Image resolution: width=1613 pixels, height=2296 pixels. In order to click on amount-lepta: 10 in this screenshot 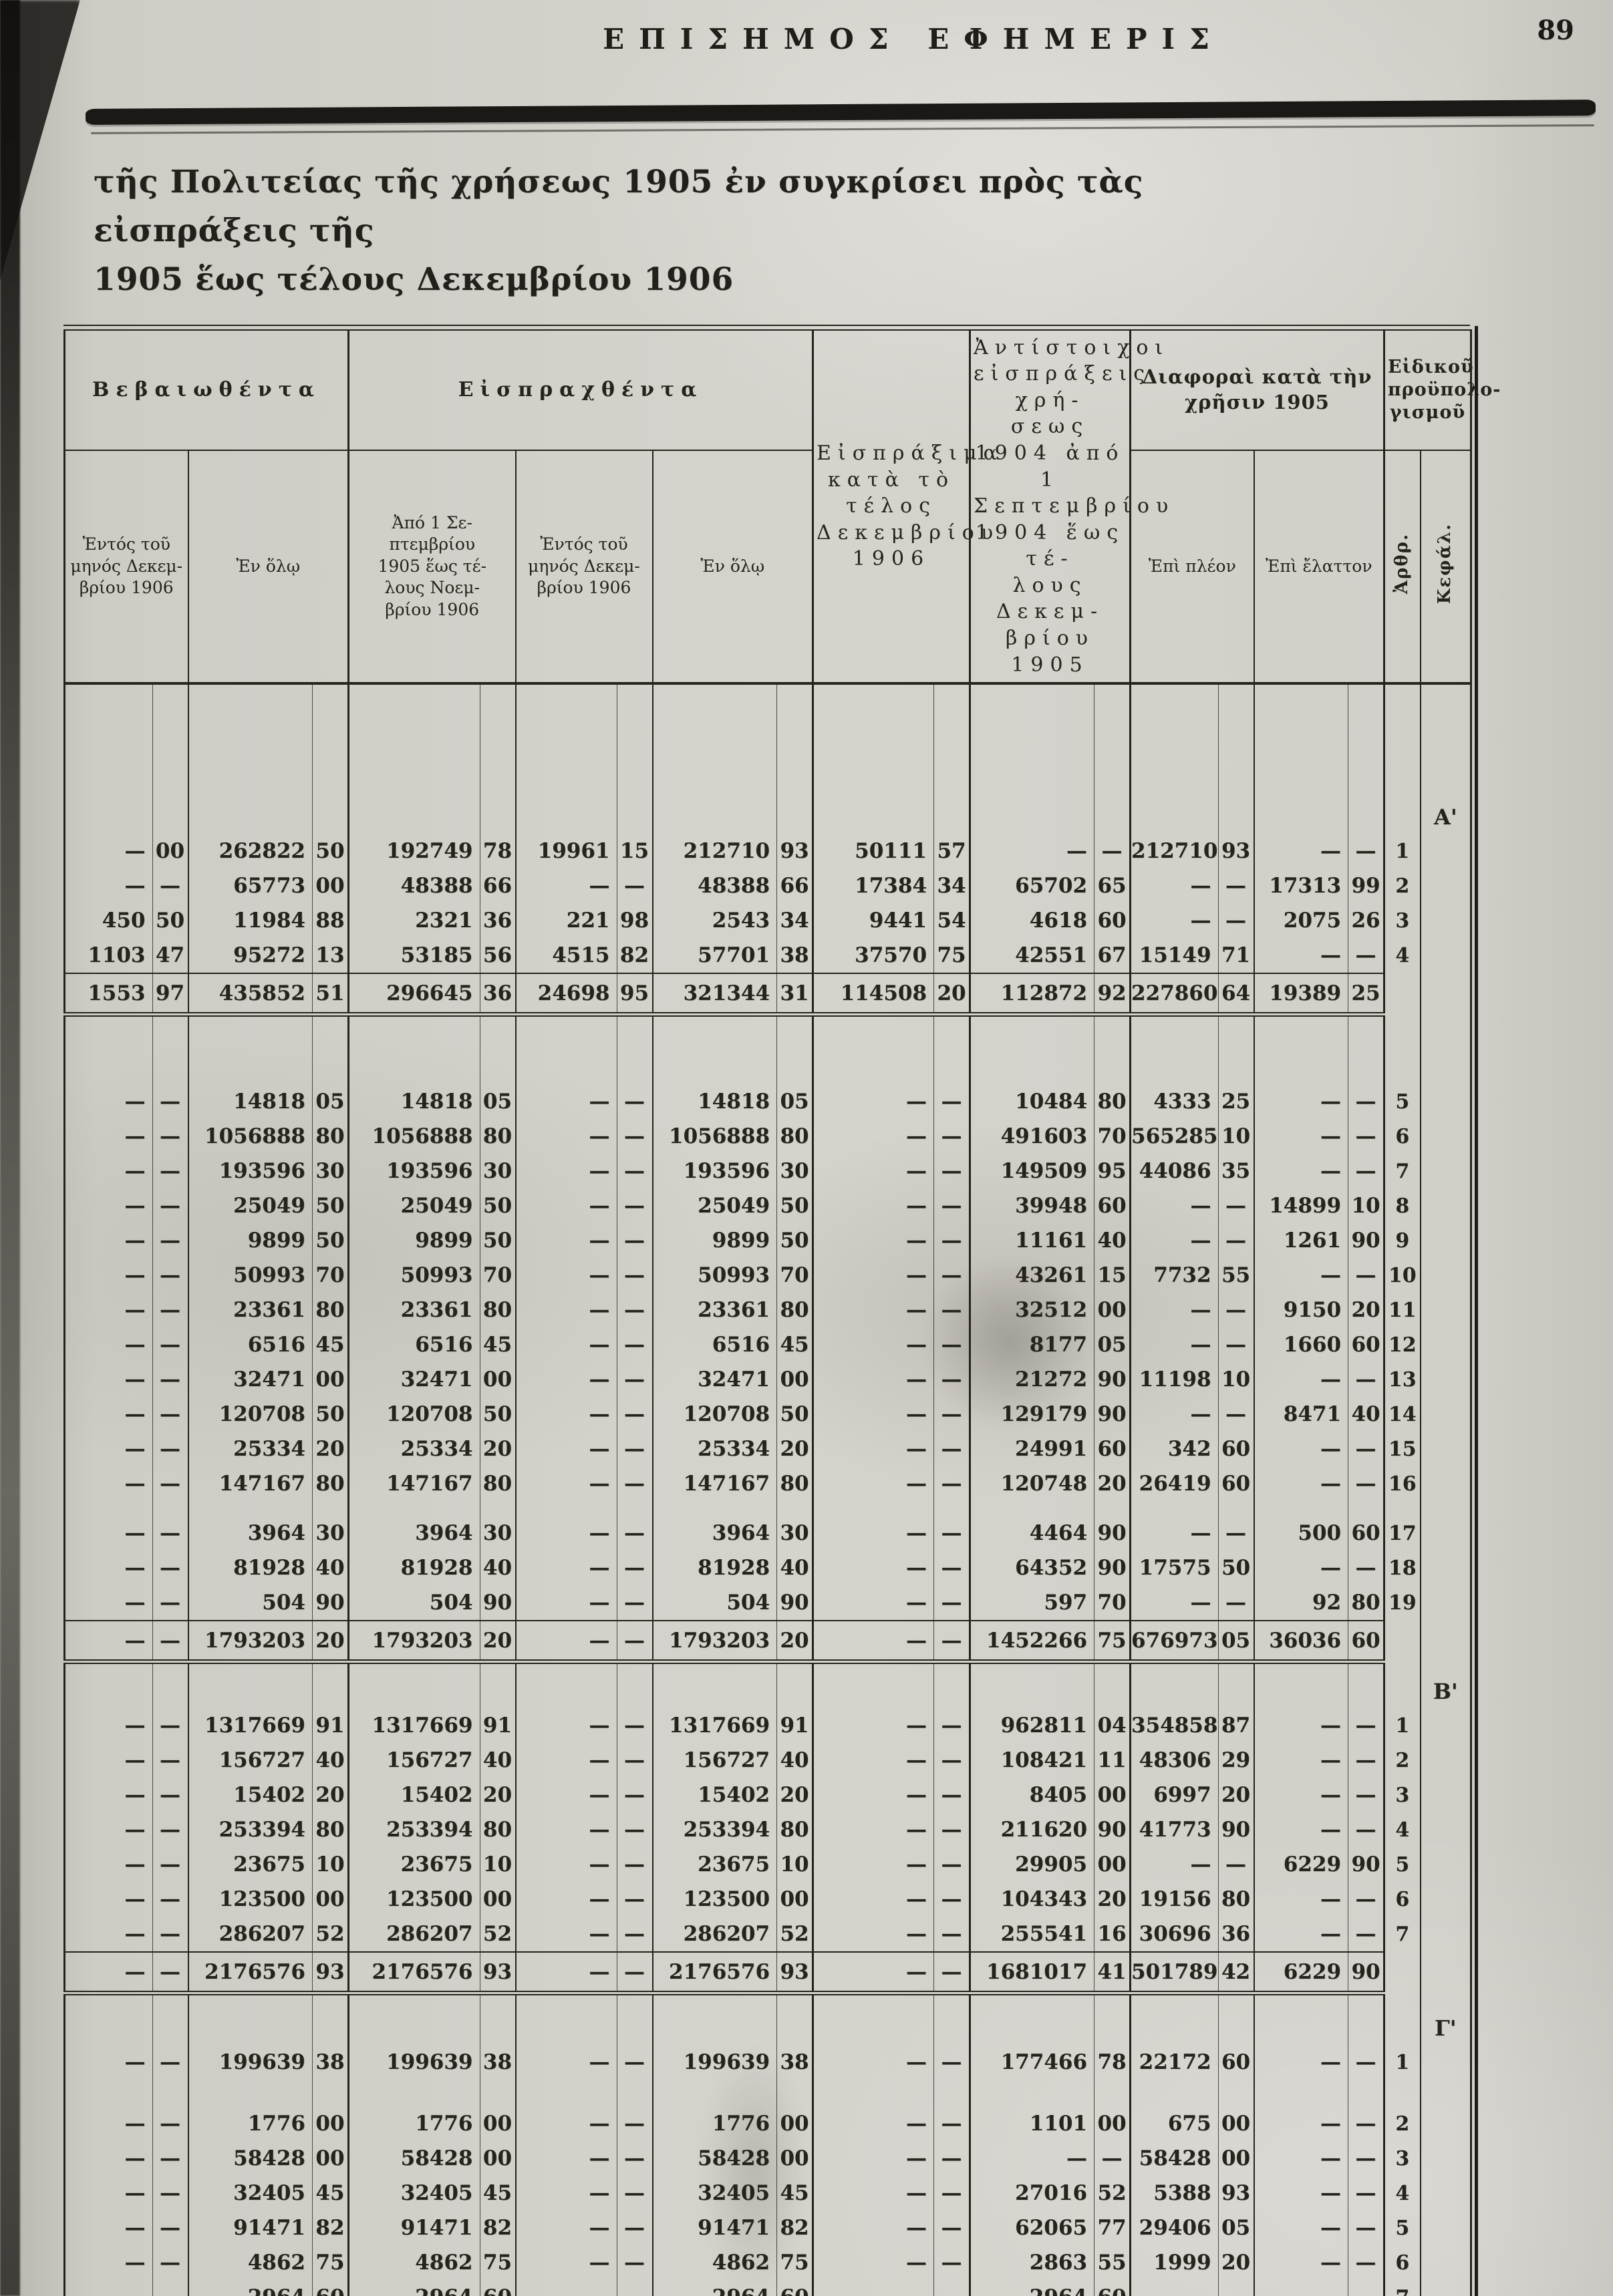, I will do `click(794, 1864)`.